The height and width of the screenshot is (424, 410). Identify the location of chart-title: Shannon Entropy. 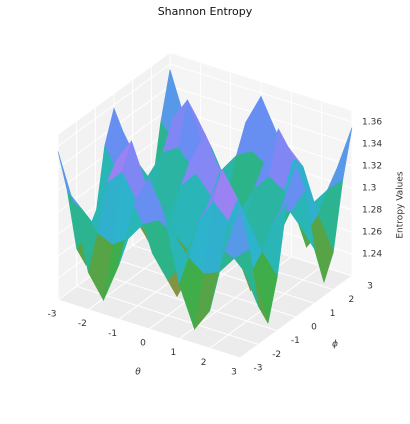
(205, 11).